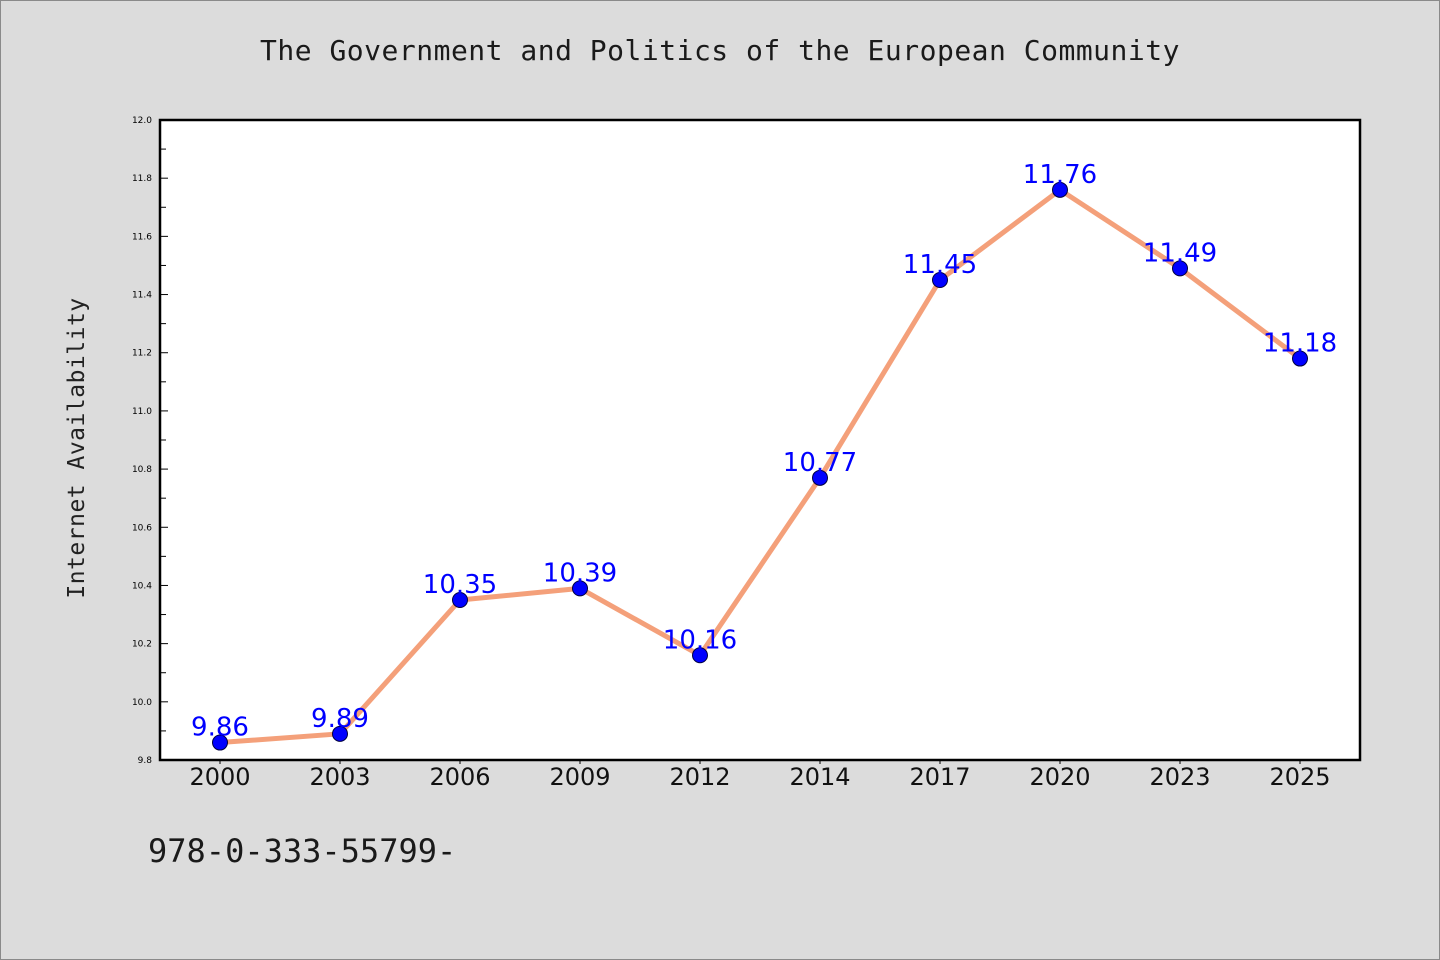 The width and height of the screenshot is (1440, 960). I want to click on y-tick-label: 9.8, so click(145, 761).